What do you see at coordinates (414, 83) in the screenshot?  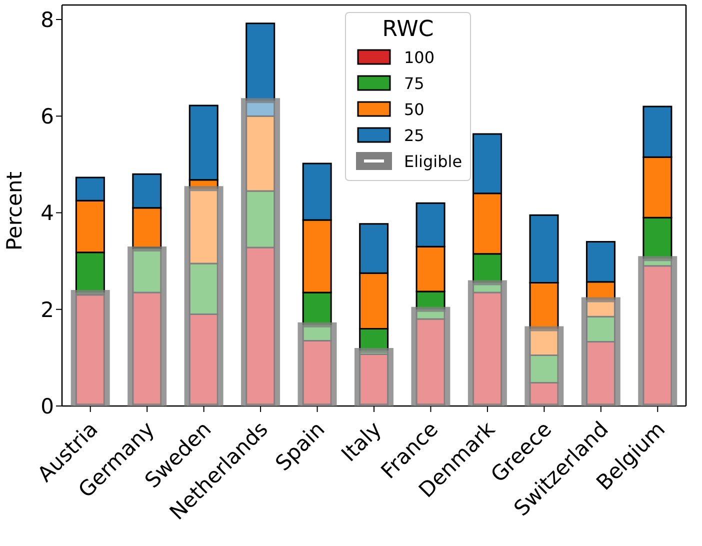 I see `legend-label: 75` at bounding box center [414, 83].